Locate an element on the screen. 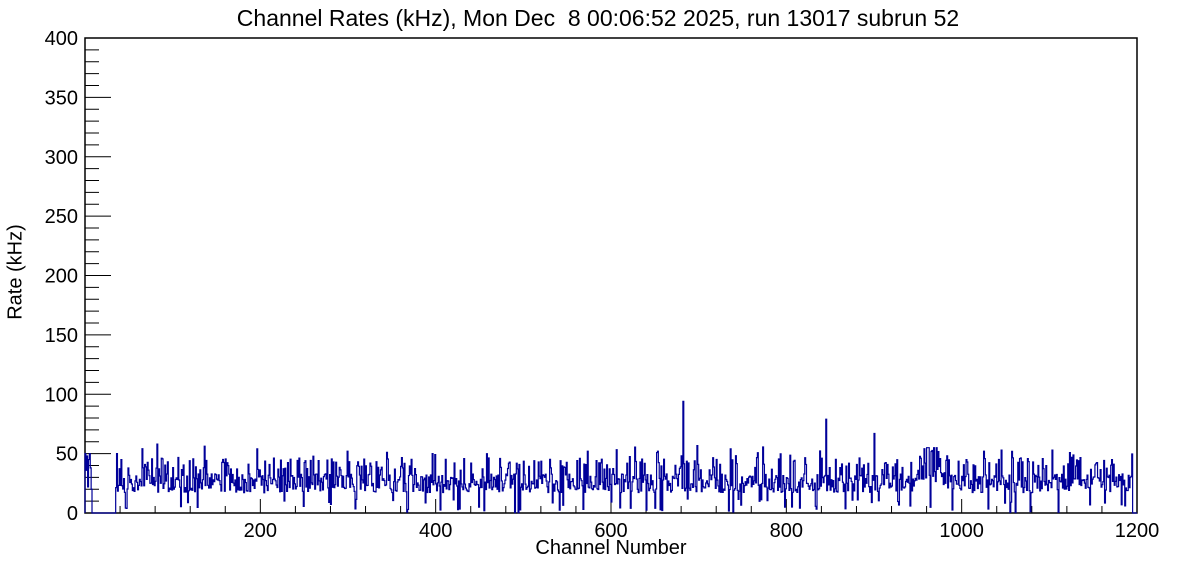  x-tick-label: 200 is located at coordinates (260, 531).